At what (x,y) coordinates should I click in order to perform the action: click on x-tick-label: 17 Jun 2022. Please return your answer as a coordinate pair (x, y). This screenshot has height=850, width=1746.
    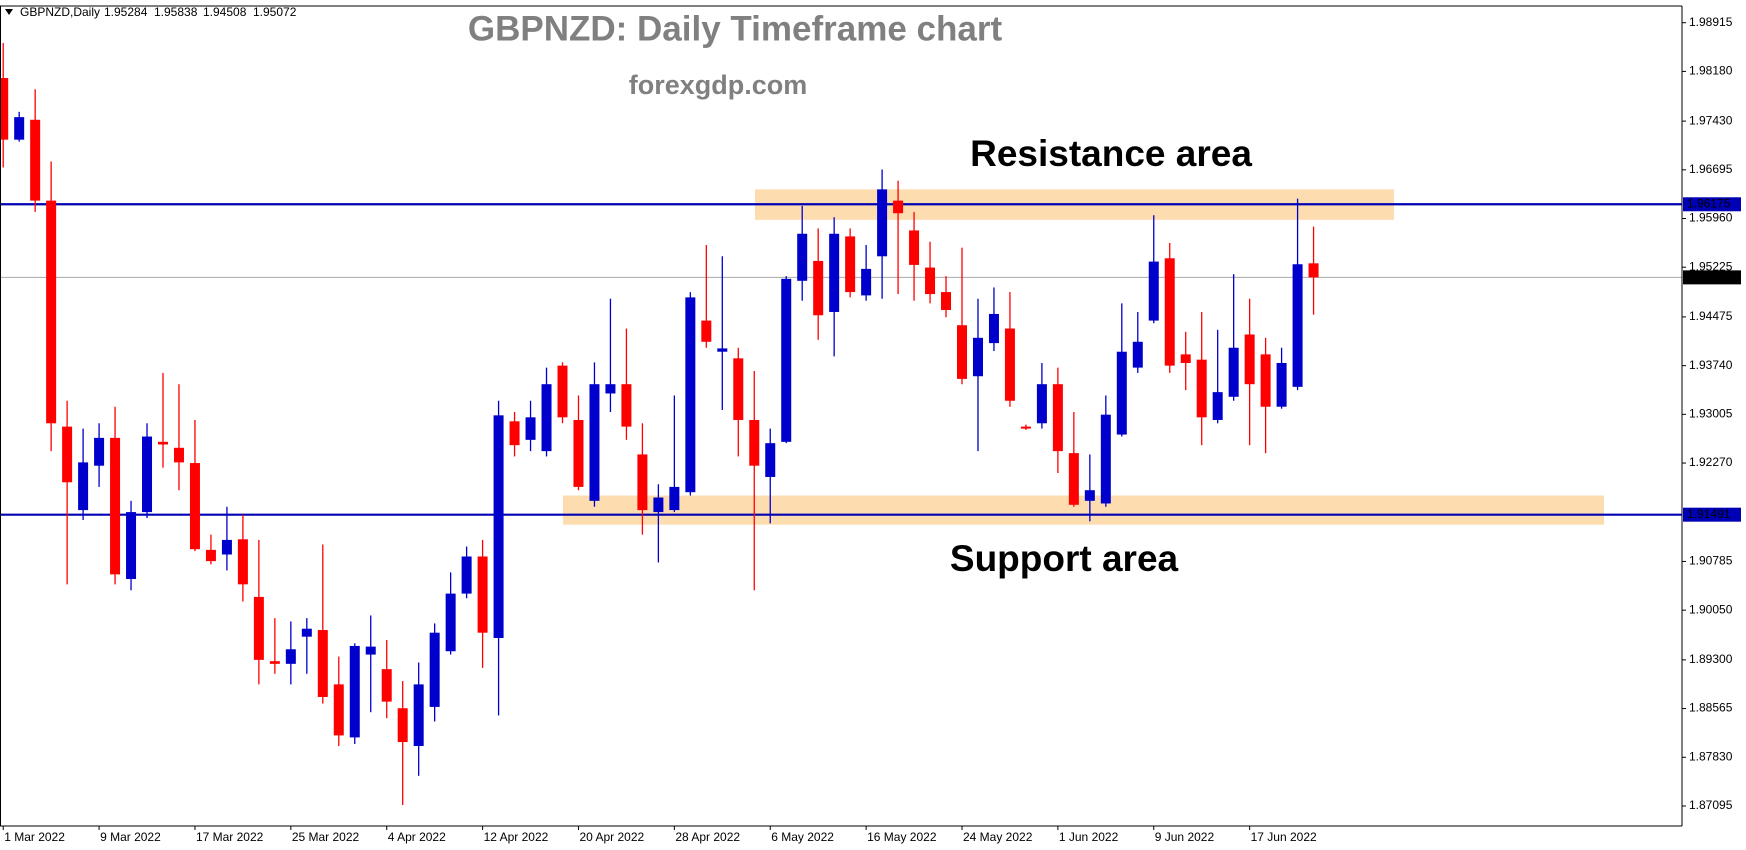
    Looking at the image, I should click on (1284, 837).